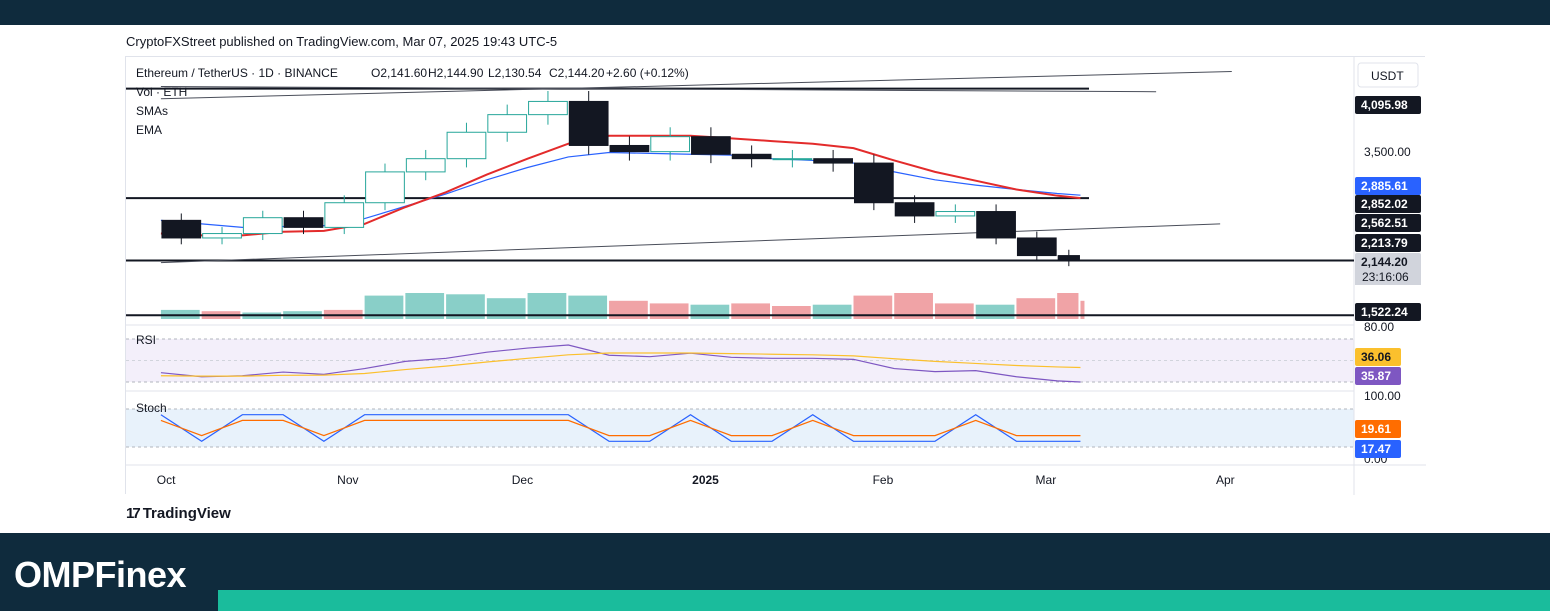 This screenshot has width=1550, height=611. I want to click on countdown-label: 23:16:06, so click(1385, 277).